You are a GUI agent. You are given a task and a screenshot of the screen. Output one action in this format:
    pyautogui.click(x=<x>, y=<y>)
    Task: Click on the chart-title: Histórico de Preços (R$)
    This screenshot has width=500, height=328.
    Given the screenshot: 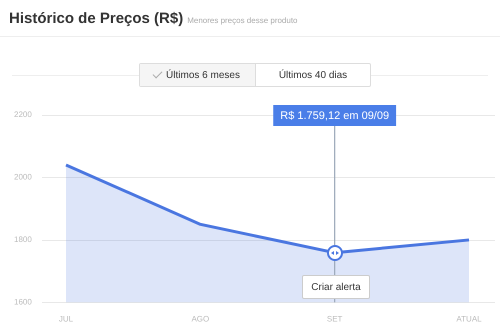 What is the action you would take?
    pyautogui.click(x=96, y=18)
    